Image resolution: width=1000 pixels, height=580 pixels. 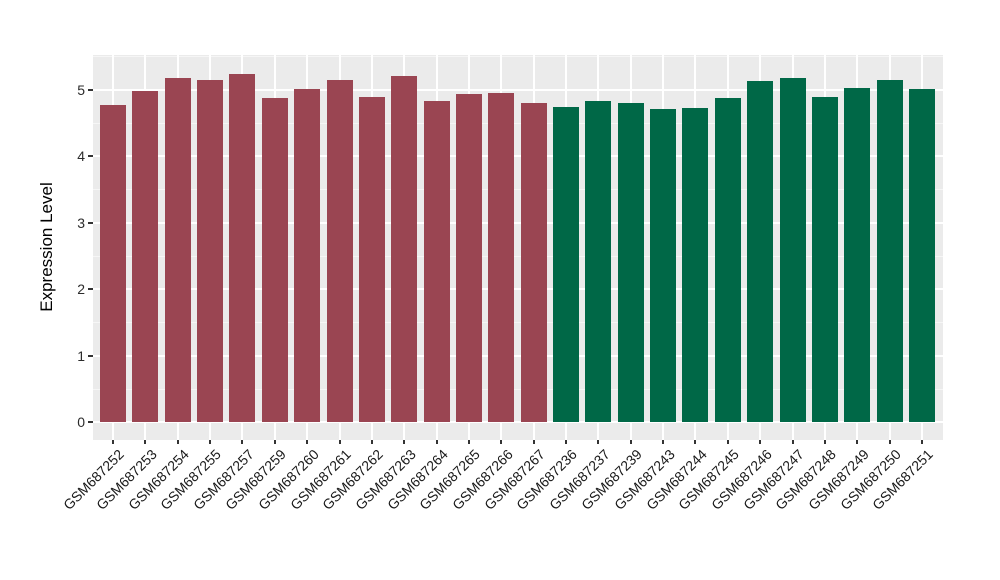 What do you see at coordinates (81, 89) in the screenshot?
I see `y-tick-label: 5` at bounding box center [81, 89].